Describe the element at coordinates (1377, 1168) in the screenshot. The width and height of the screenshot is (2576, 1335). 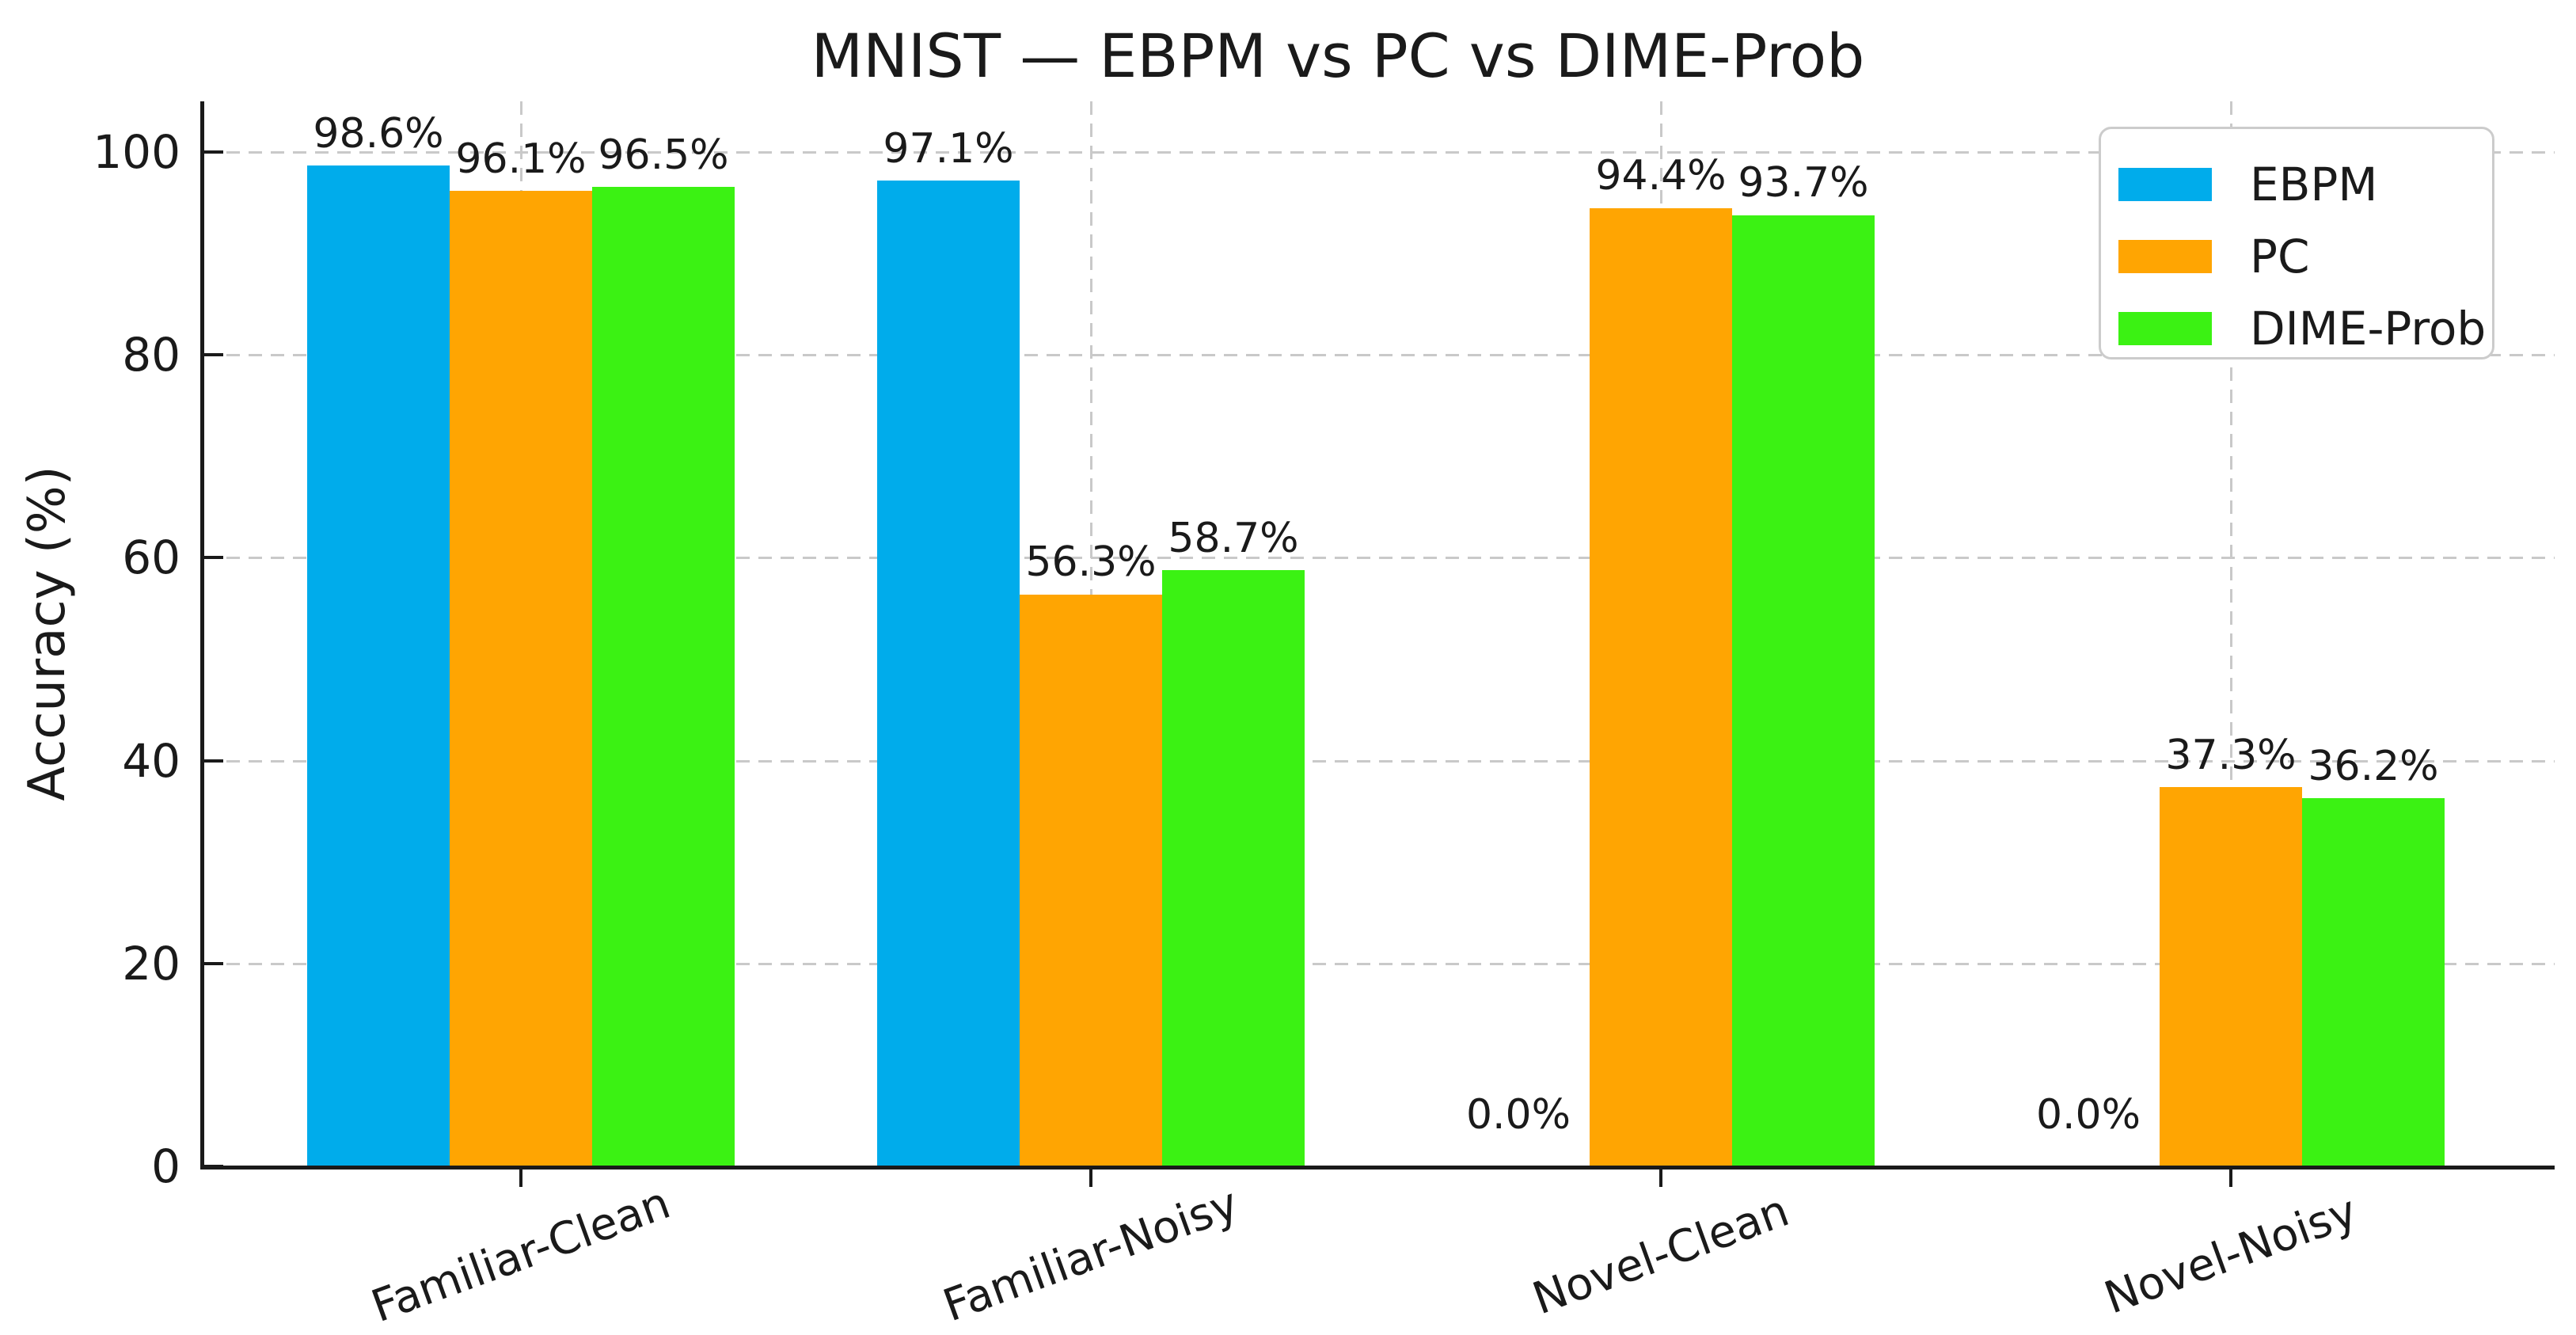
I see `x-axis-spine` at that location.